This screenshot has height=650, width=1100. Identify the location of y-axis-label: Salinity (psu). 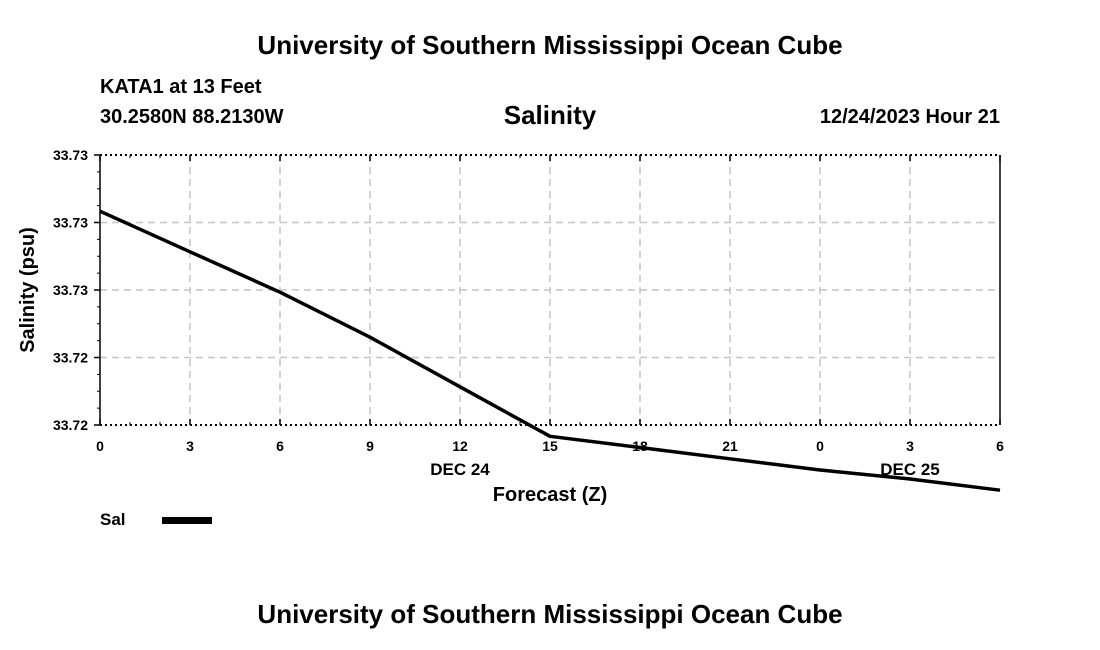
(28, 290).